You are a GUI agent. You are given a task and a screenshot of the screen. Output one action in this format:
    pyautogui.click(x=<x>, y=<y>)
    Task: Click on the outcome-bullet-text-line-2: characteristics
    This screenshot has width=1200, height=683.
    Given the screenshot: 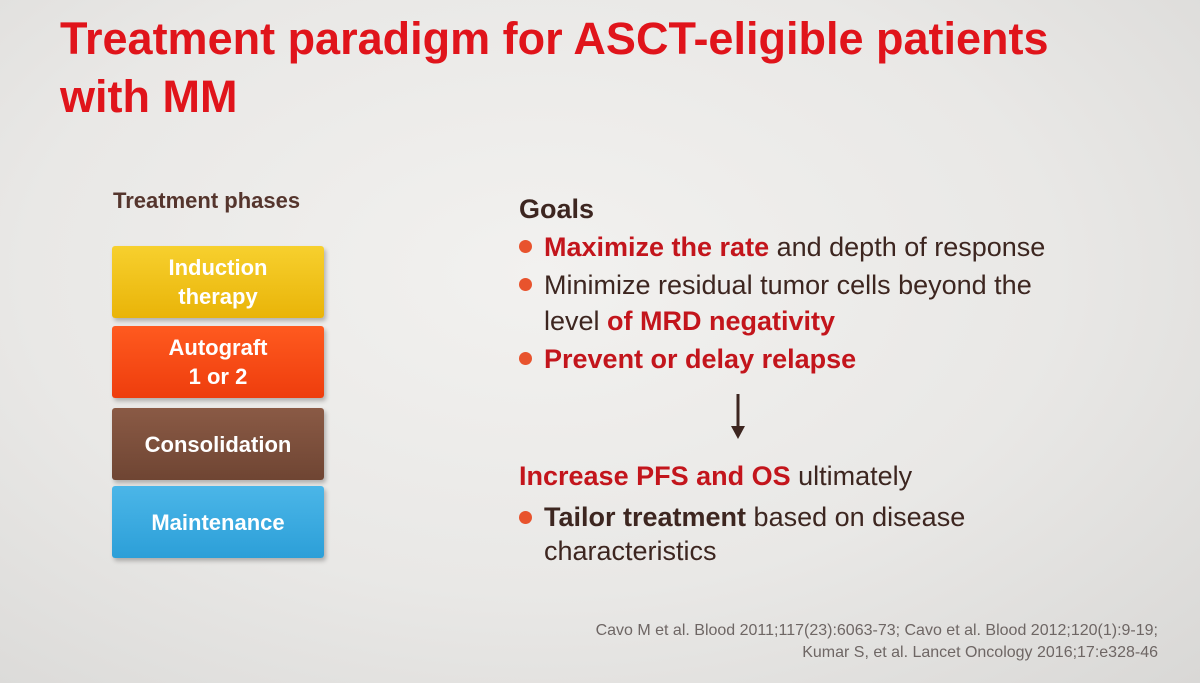 What is the action you would take?
    pyautogui.click(x=630, y=551)
    